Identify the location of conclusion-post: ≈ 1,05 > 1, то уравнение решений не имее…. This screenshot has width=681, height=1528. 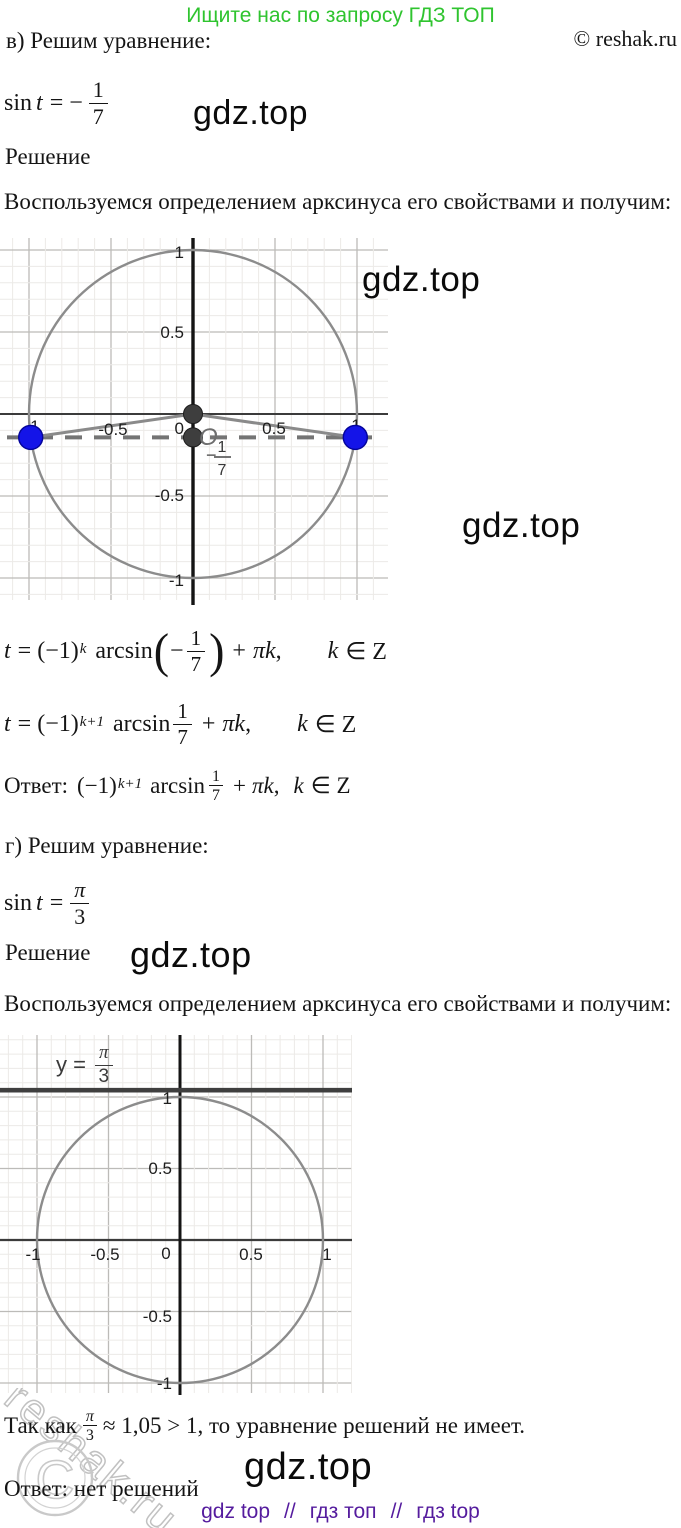
(314, 1425).